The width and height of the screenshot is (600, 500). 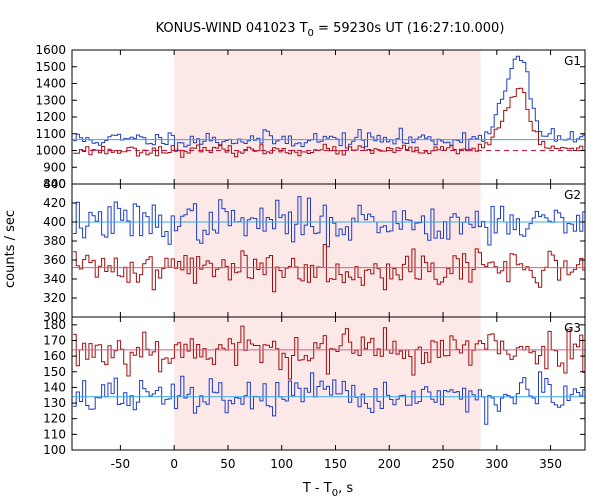 I want to click on x-axis-label: T - T0, s, so click(x=327, y=490).